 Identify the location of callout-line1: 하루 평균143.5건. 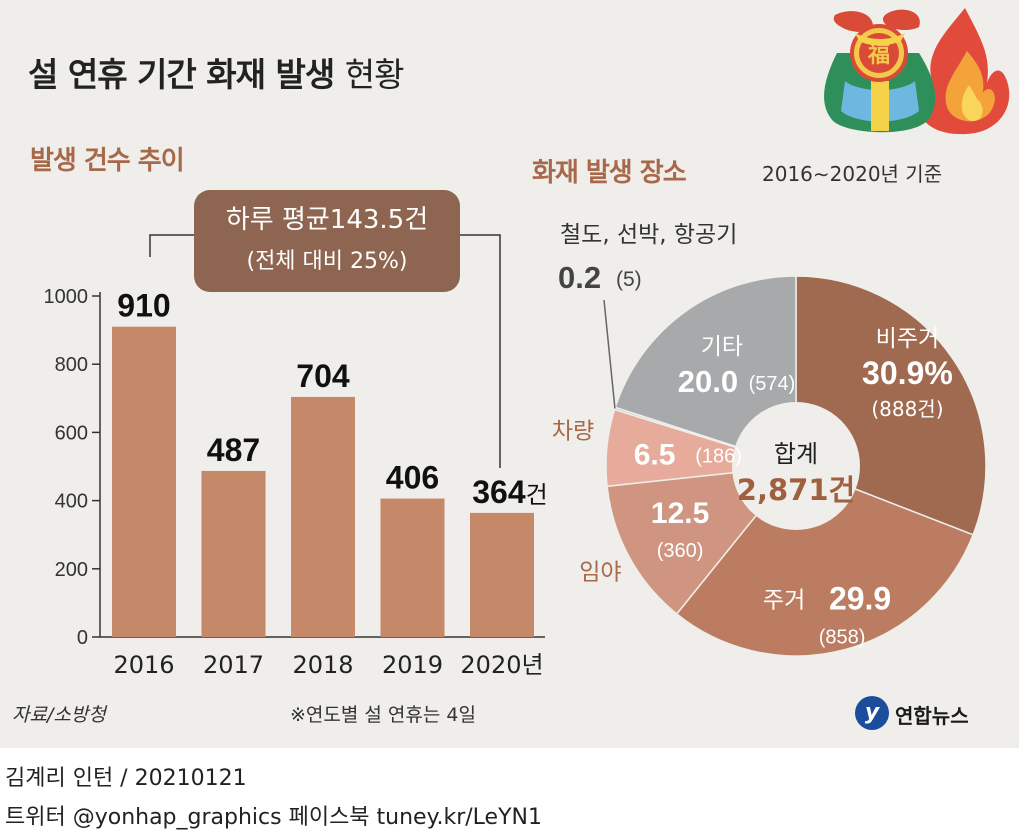
(327, 220).